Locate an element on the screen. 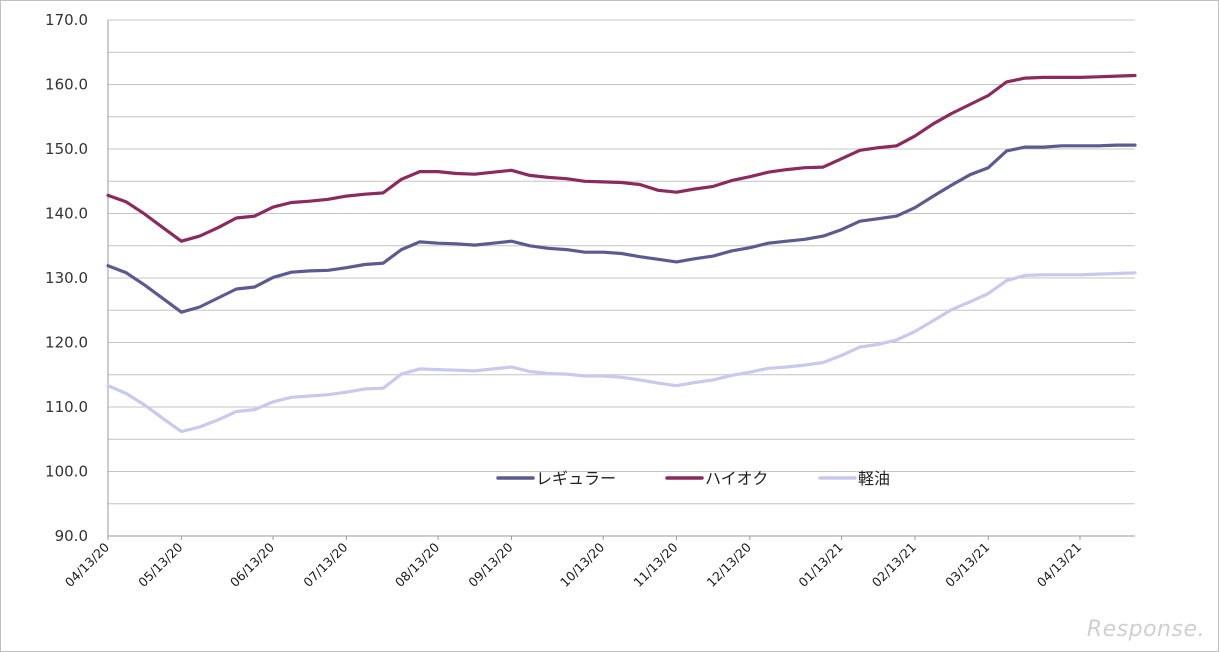 The image size is (1219, 652). y-tick-label: 130.0 is located at coordinates (66, 278).